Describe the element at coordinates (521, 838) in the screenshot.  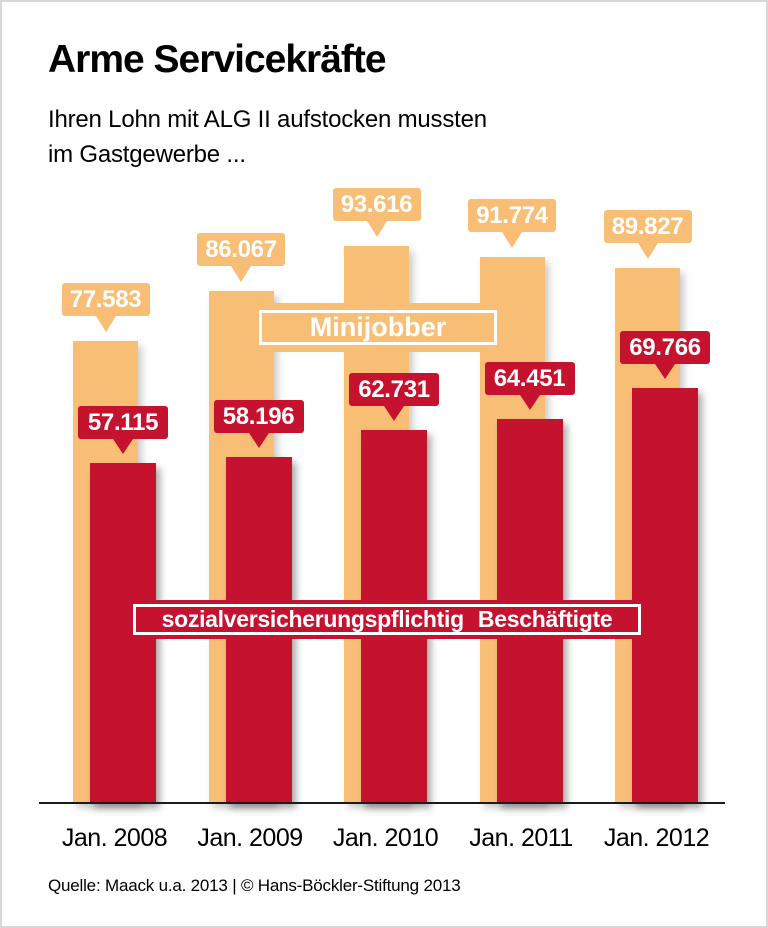
I see `x-axis-tick-label: Jan. 2011` at that location.